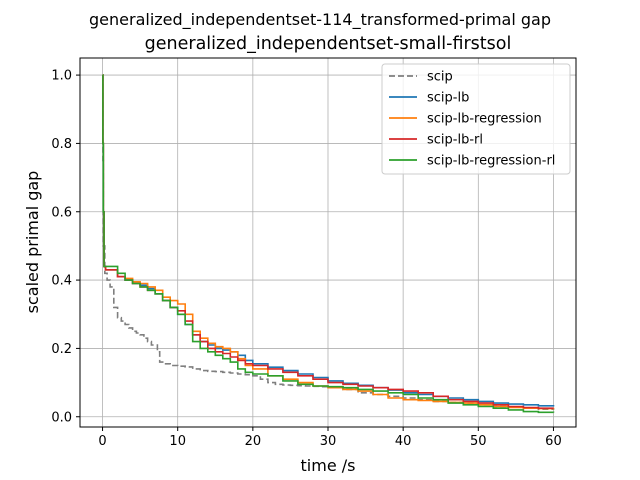 The image size is (640, 480). I want to click on legend-label: scip-lb-rl, so click(455, 140).